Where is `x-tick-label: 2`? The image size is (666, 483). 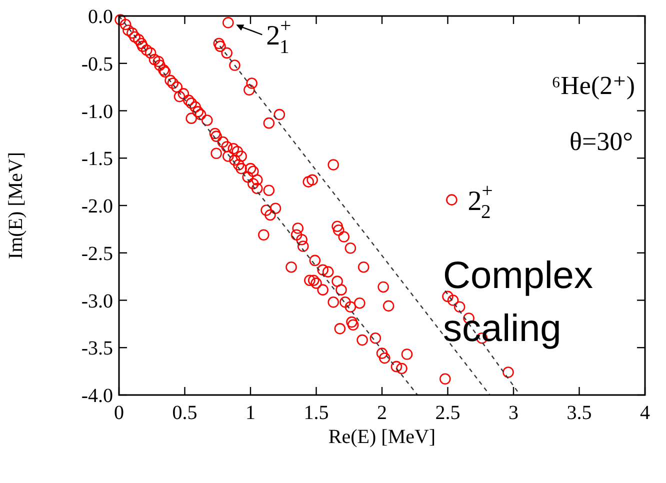
x-tick-label: 2 is located at coordinates (382, 413).